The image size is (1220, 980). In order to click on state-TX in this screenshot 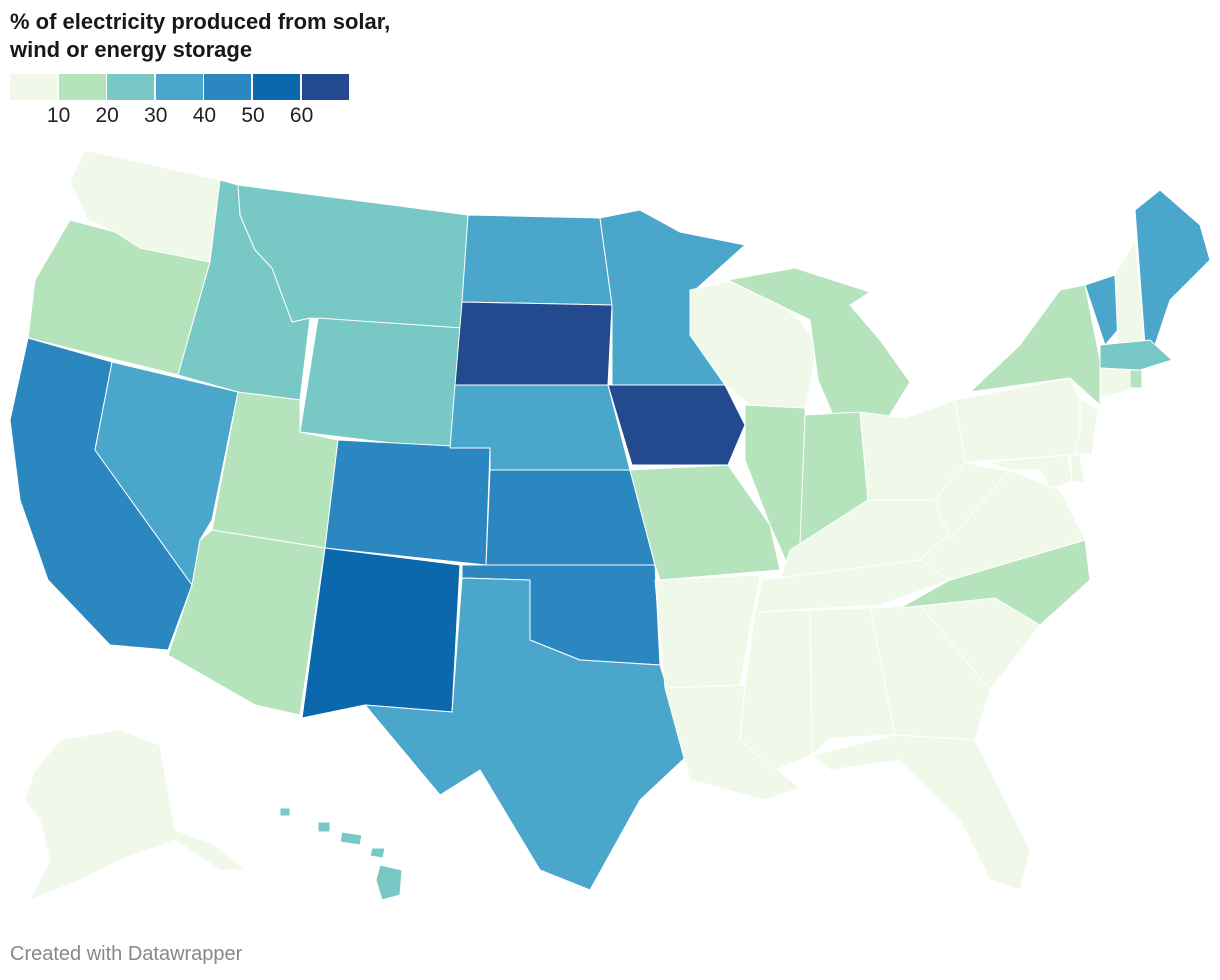, I will do `click(526, 734)`.